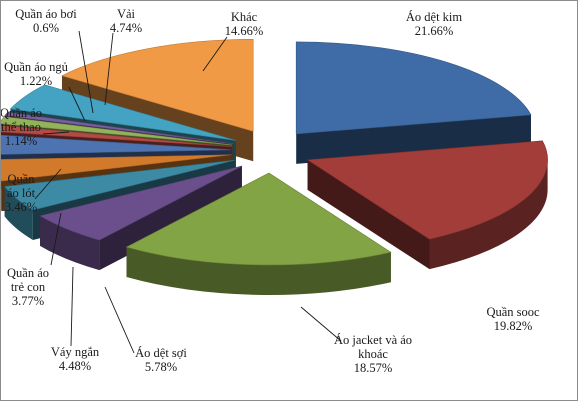 The height and width of the screenshot is (401, 578). What do you see at coordinates (513, 319) in the screenshot?
I see `slice-label-1: Quần sooc 19.82%` at bounding box center [513, 319].